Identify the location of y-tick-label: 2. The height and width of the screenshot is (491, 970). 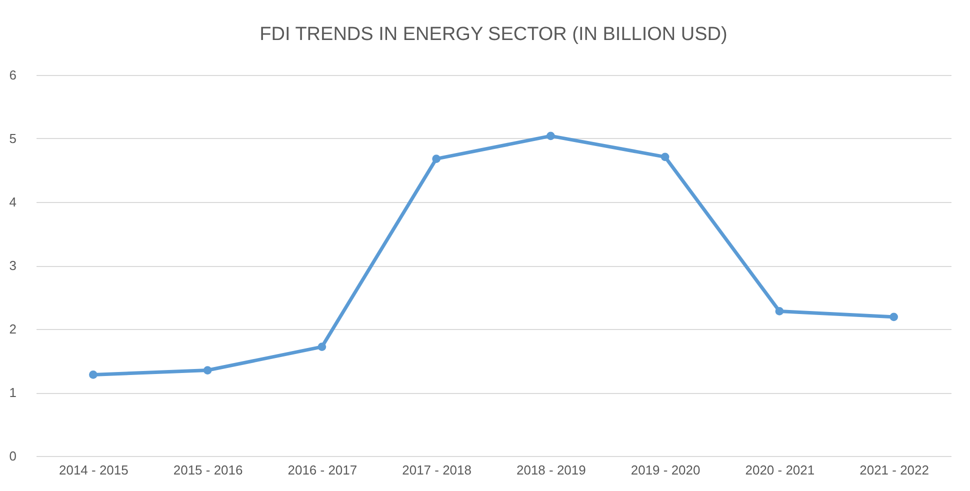
(12, 329).